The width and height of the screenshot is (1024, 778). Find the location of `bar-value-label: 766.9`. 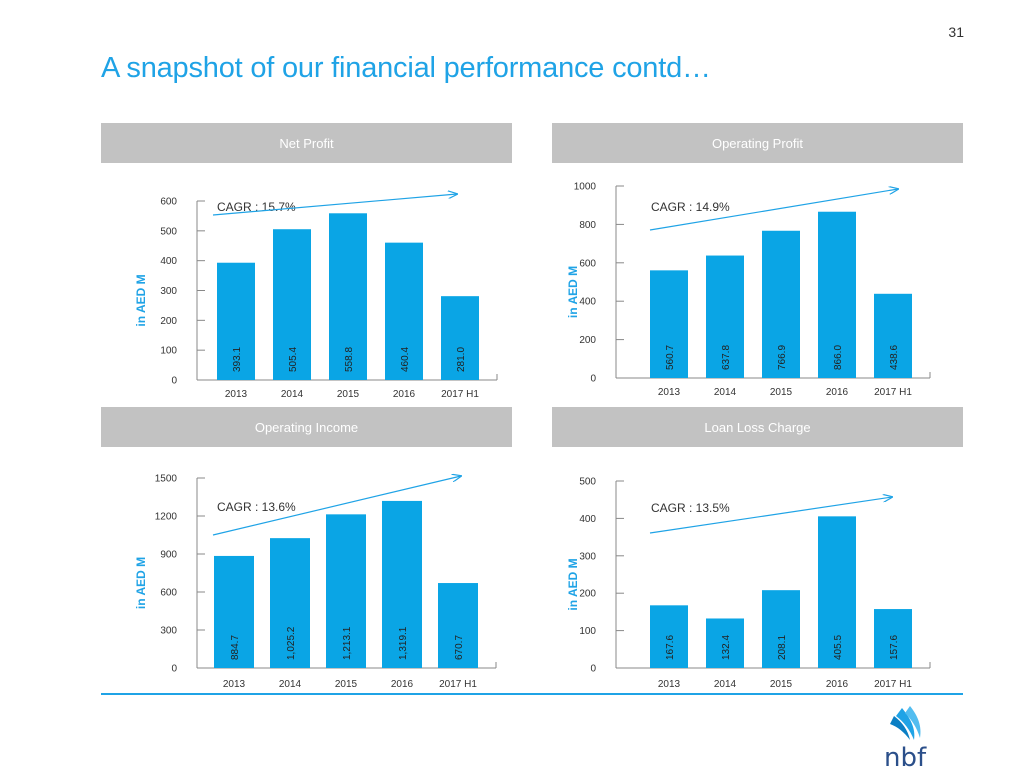

bar-value-label: 766.9 is located at coordinates (782, 357).